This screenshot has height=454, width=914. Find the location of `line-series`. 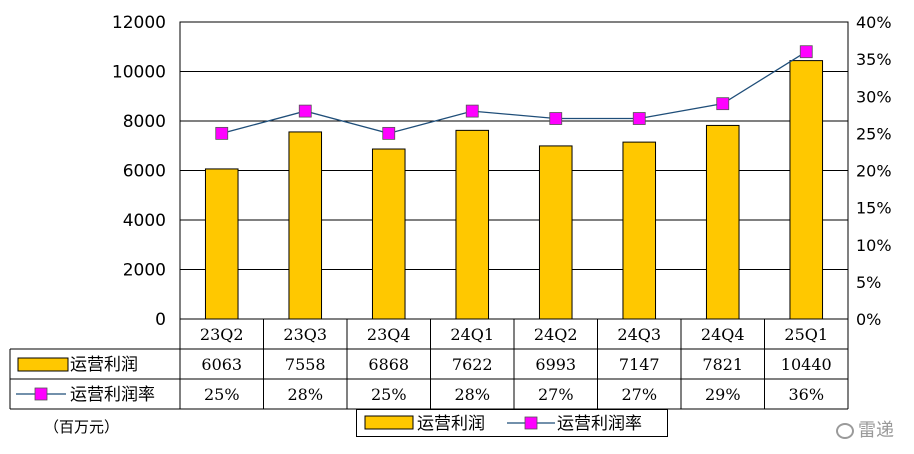

line-series is located at coordinates (514, 92).